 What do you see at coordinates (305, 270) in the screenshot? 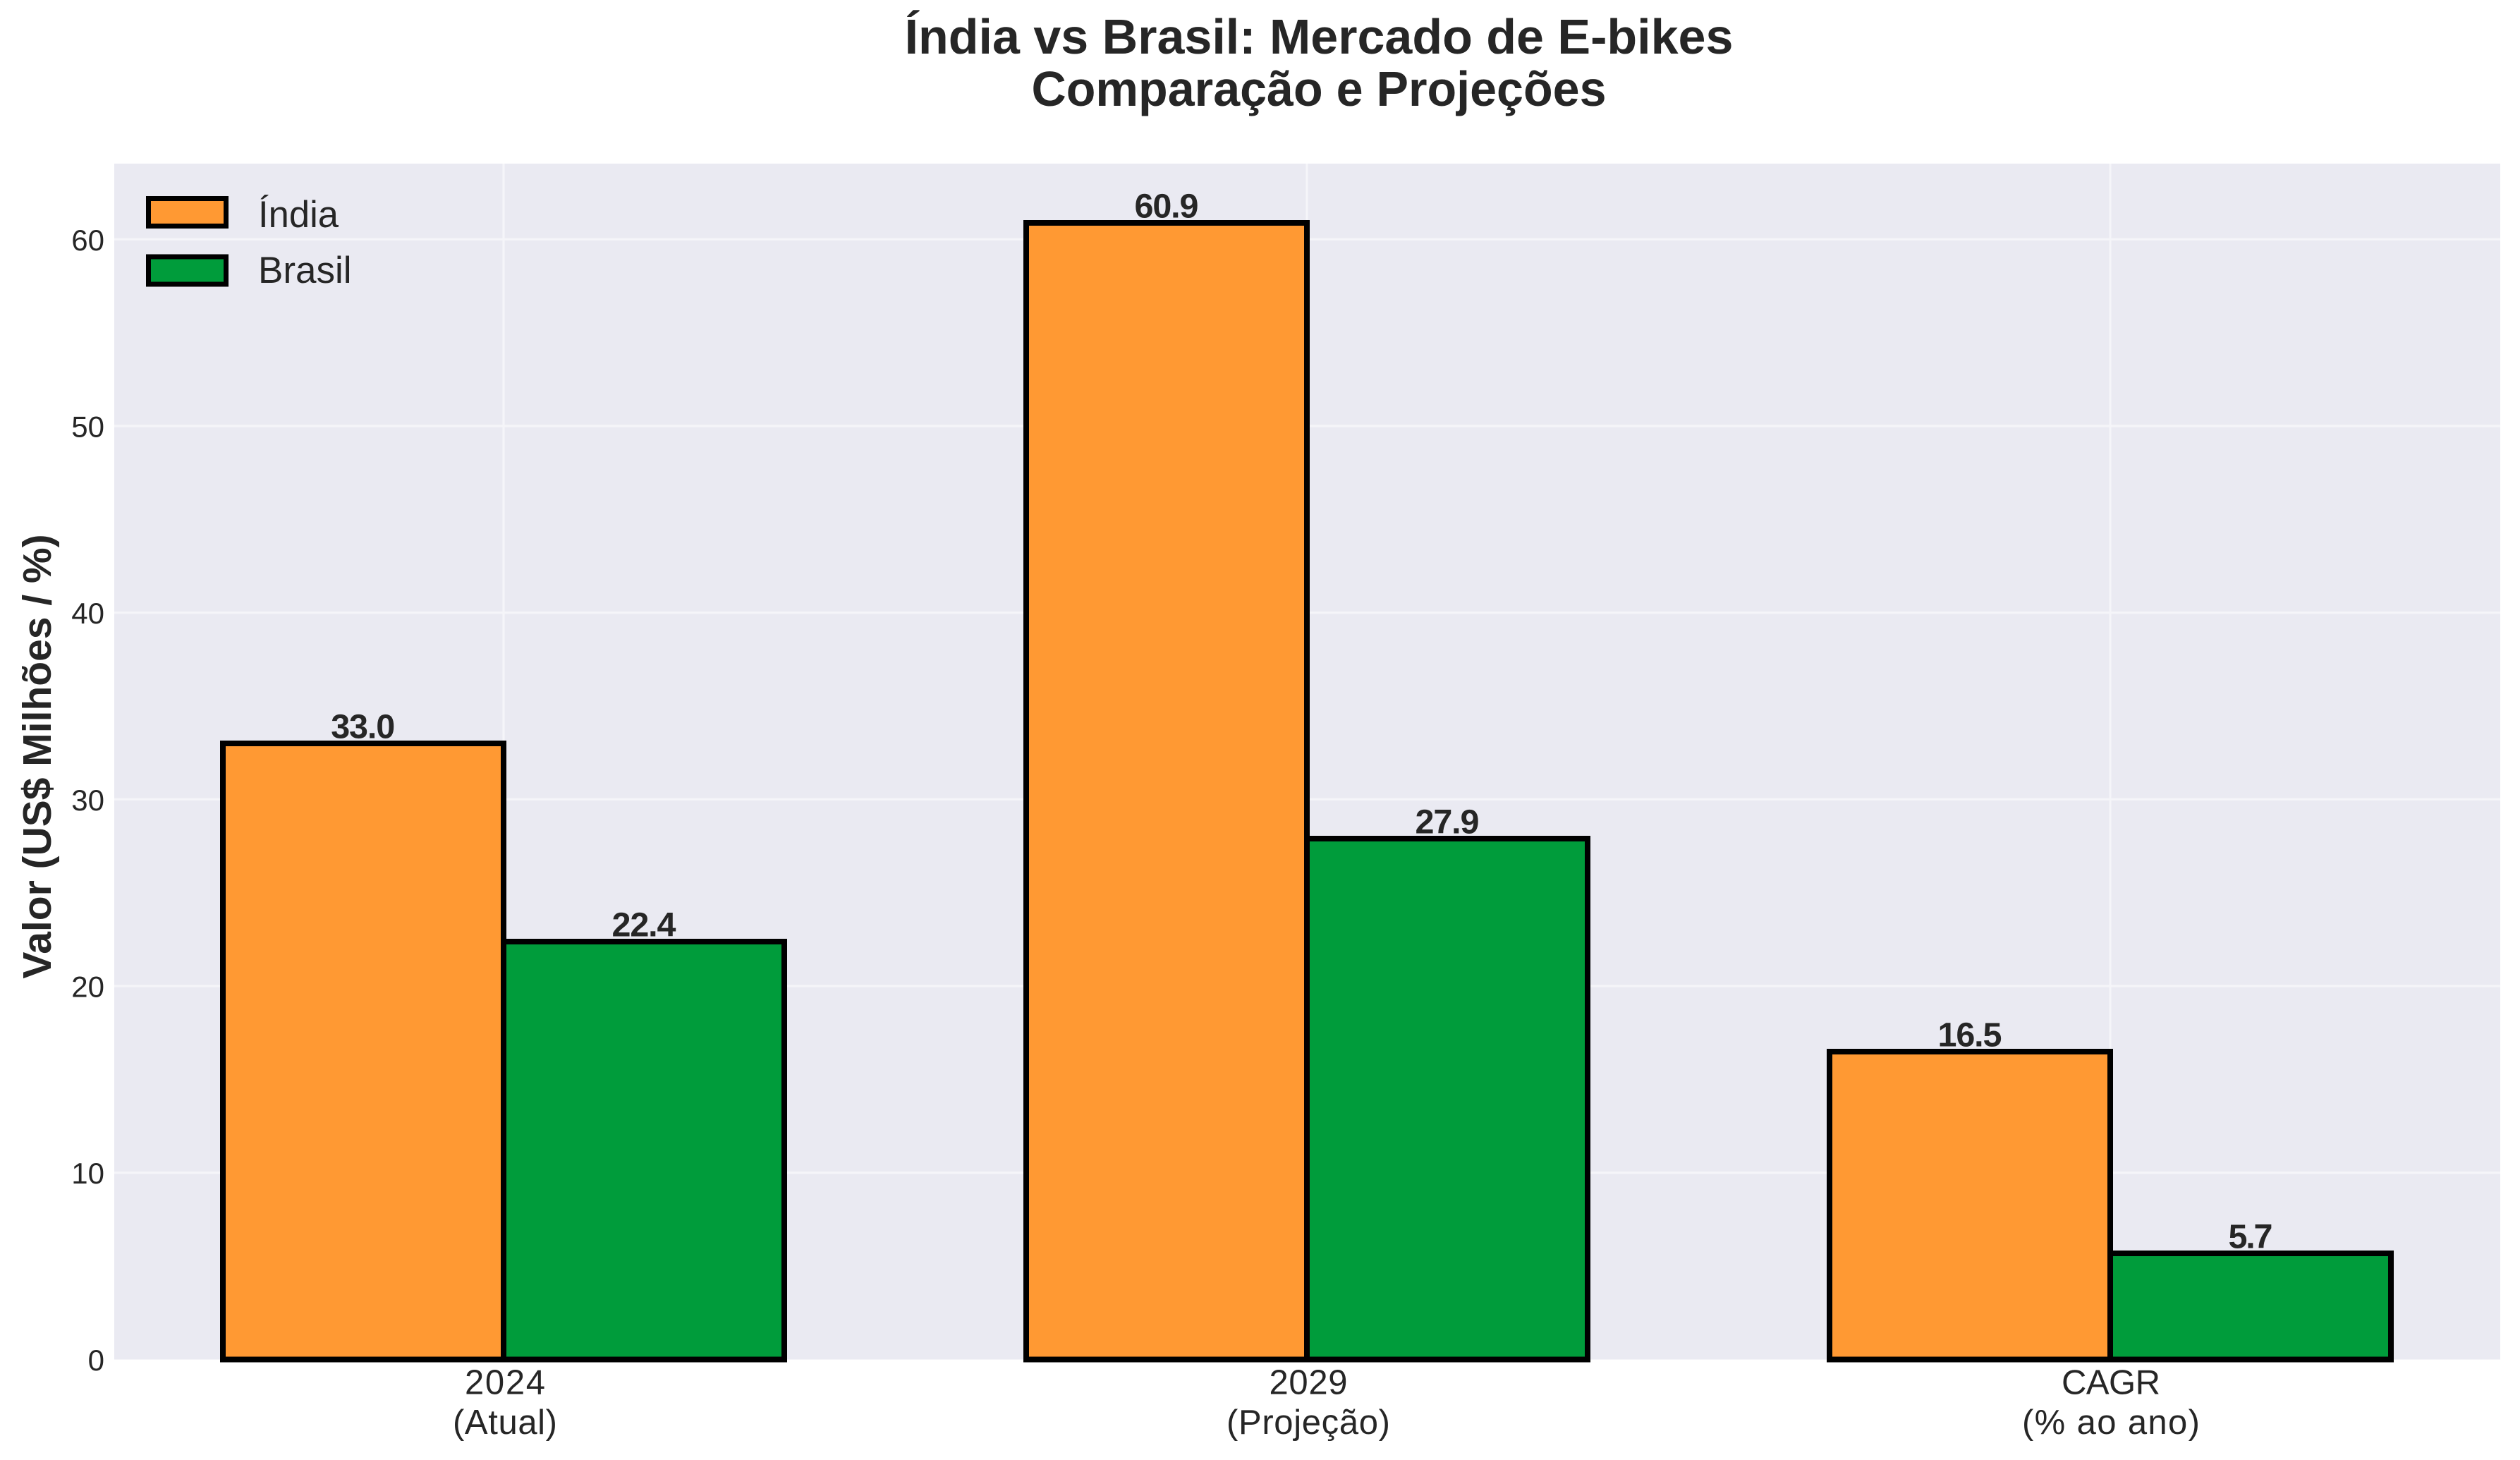
I see `svg-text: Brasil` at bounding box center [305, 270].